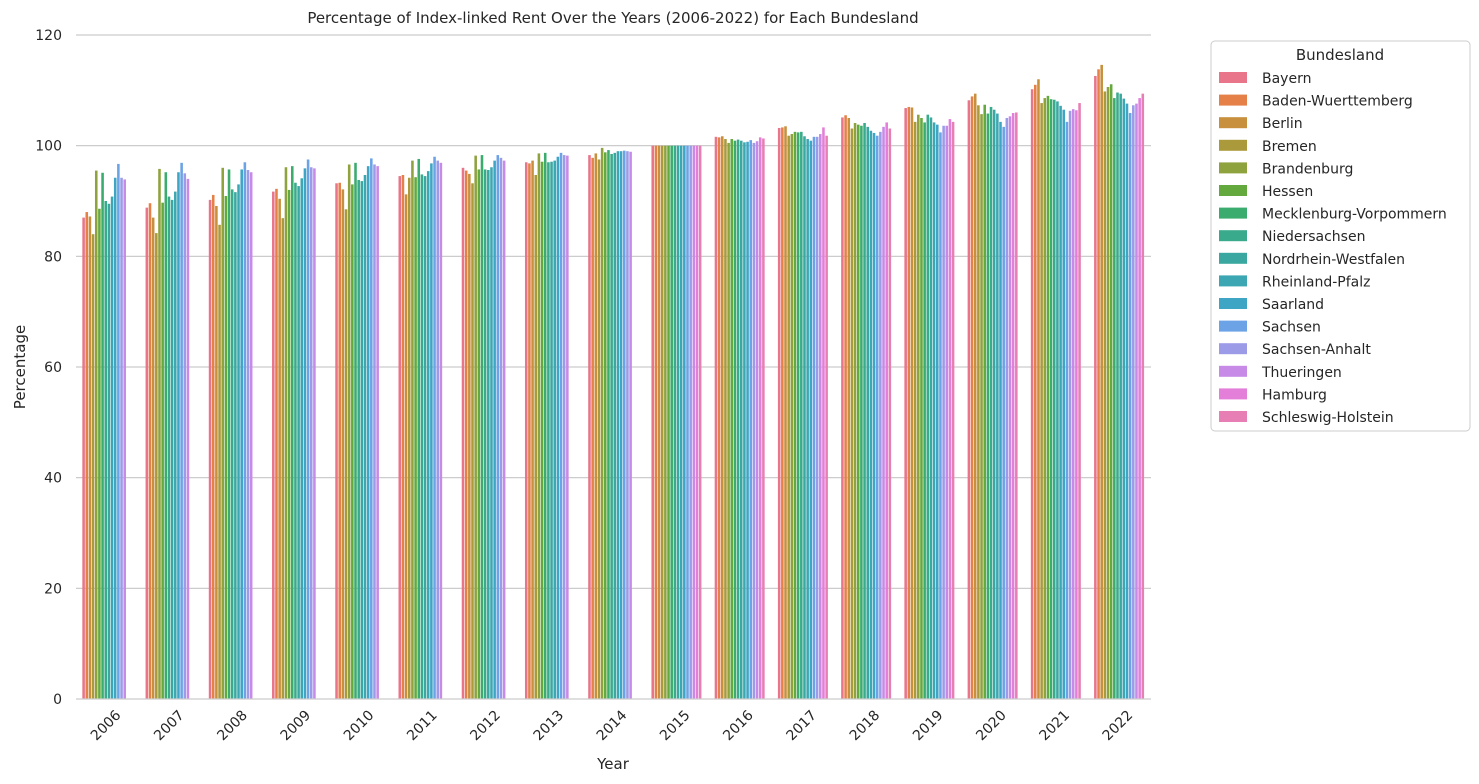  What do you see at coordinates (1337, 102) in the screenshot?
I see `legend-label: Baden-Wuerttemberg` at bounding box center [1337, 102].